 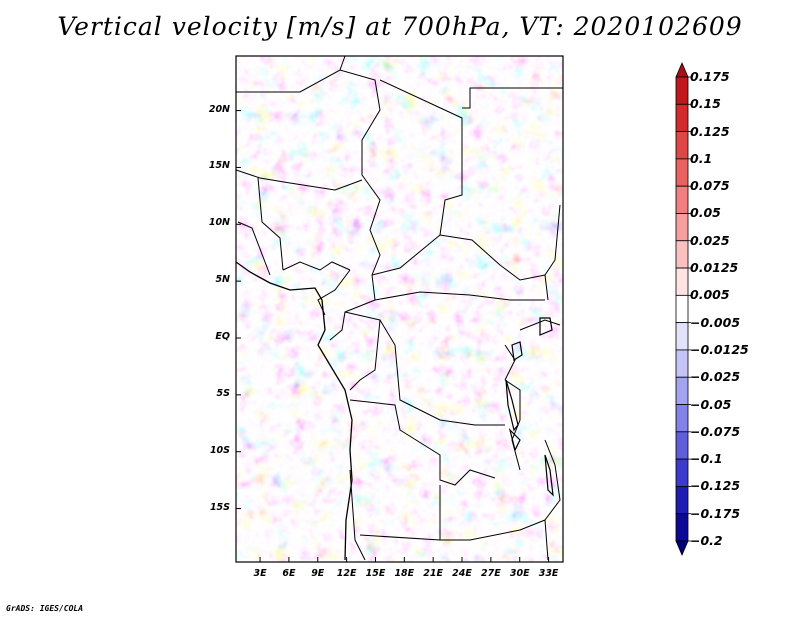 What do you see at coordinates (462, 573) in the screenshot?
I see `longitude-label: 24E` at bounding box center [462, 573].